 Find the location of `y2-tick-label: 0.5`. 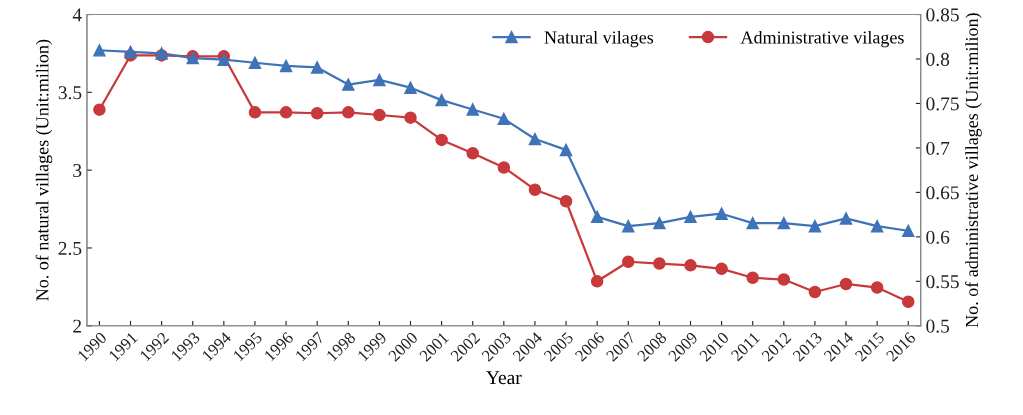

y2-tick-label: 0.5 is located at coordinates (938, 326).